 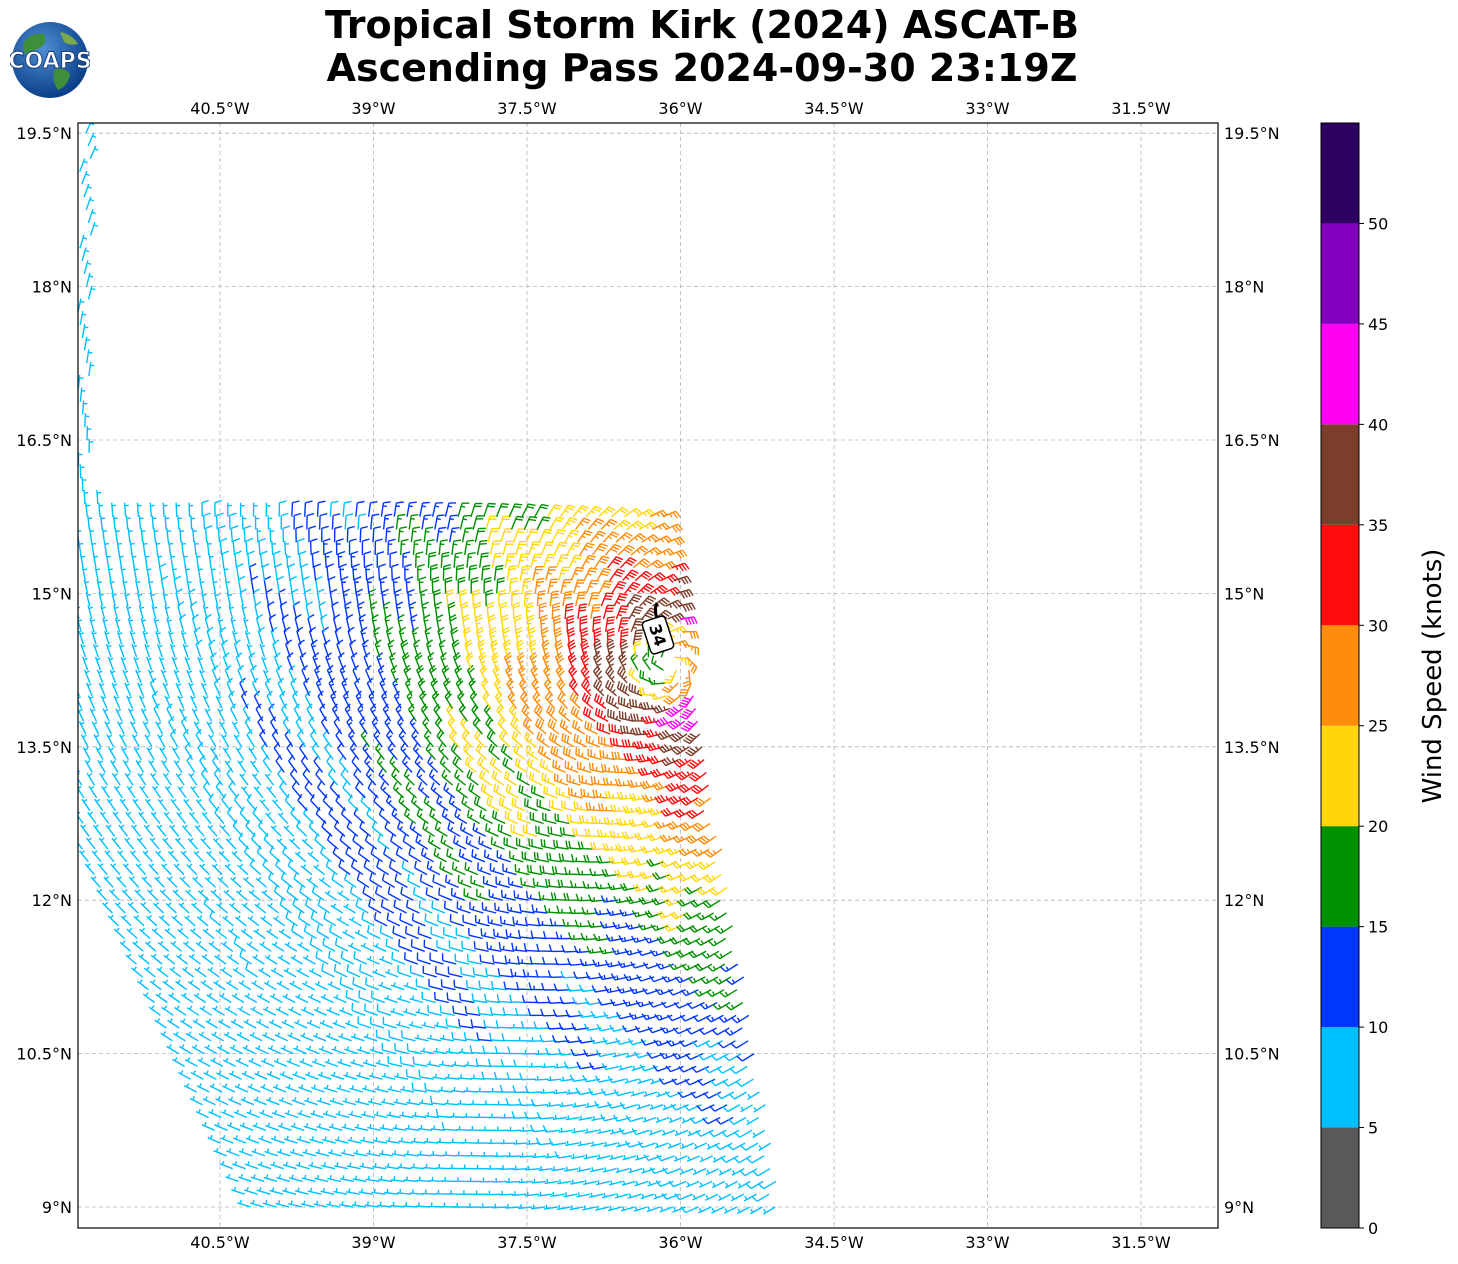 I want to click on lat-tick-label-left: 10.5°N, so click(x=44, y=1054).